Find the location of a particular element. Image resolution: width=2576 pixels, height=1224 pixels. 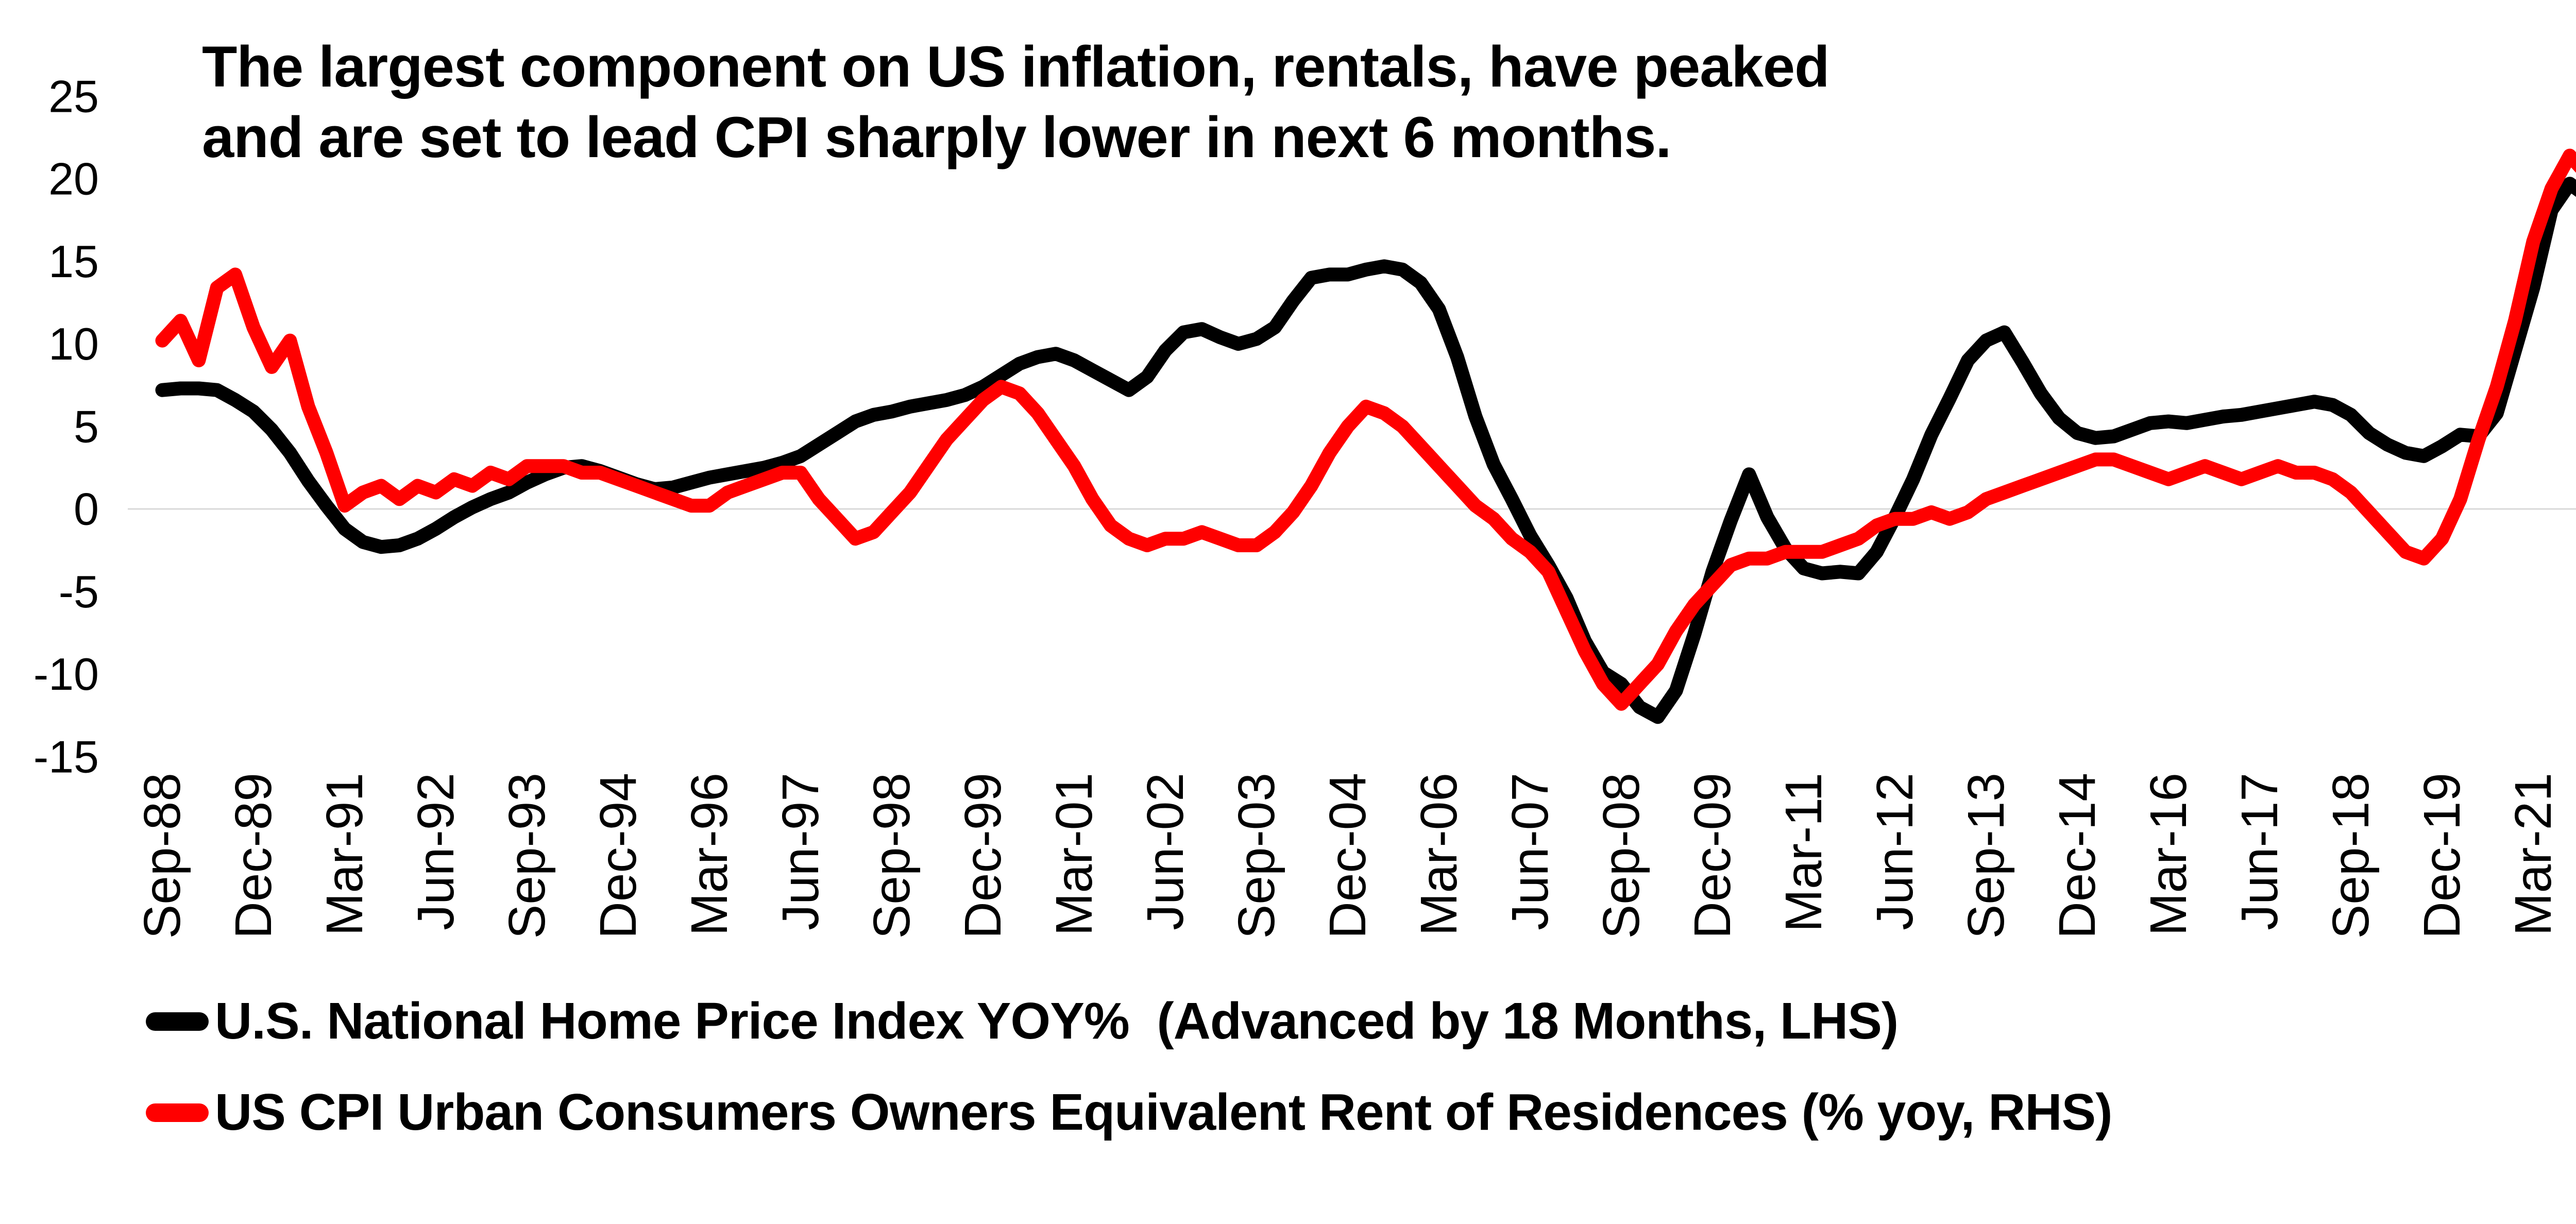

left-axis-tick-label: 20 is located at coordinates (73, 179).